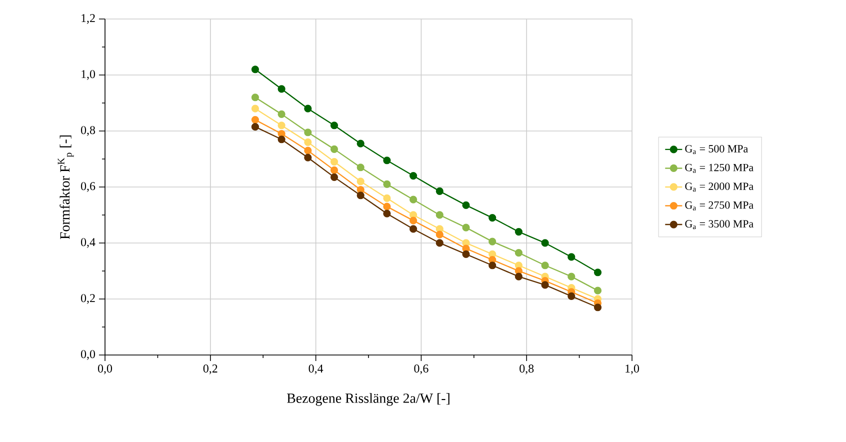 This screenshot has height=442, width=846. What do you see at coordinates (719, 187) in the screenshot?
I see `legend-label: G$_{a}$ = 2000 MPa` at bounding box center [719, 187].